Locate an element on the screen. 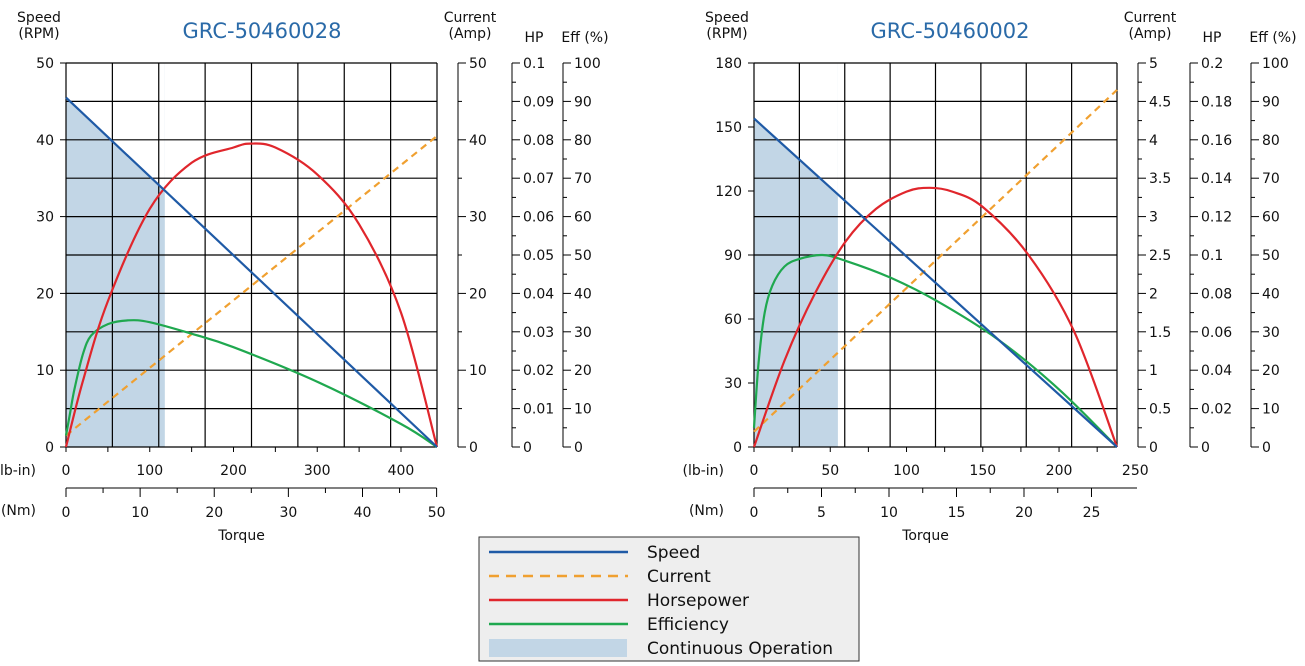 The image size is (1305, 666). current-tick-label: 0.5 is located at coordinates (1160, 410).